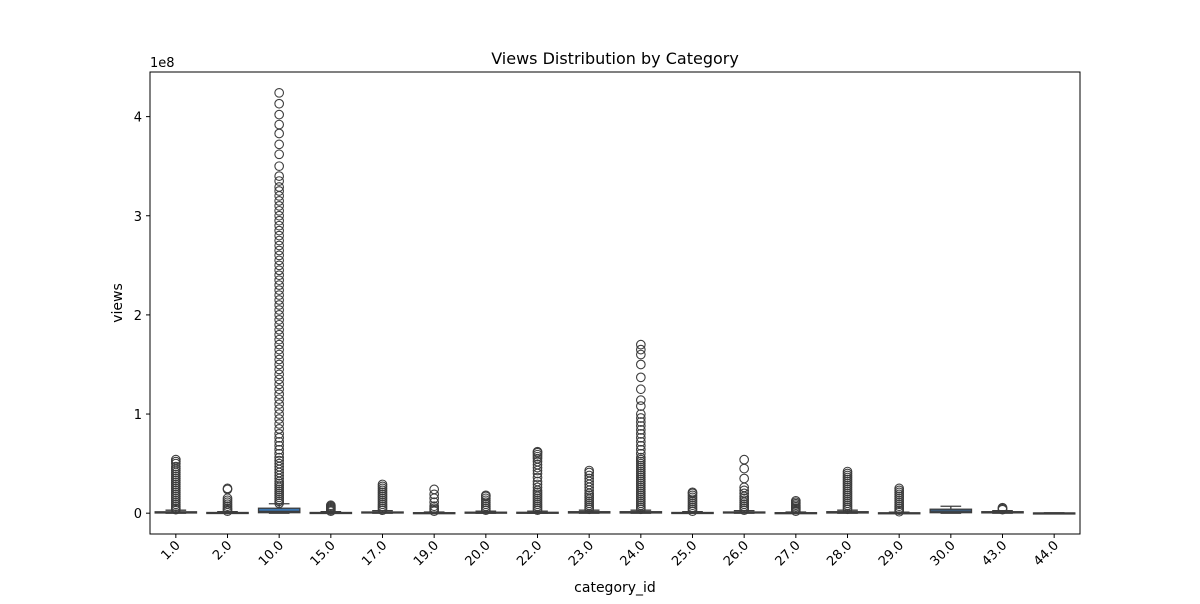 Image resolution: width=1200 pixels, height=604 pixels. Describe the element at coordinates (279, 510) in the screenshot. I see `iqr-box` at that location.